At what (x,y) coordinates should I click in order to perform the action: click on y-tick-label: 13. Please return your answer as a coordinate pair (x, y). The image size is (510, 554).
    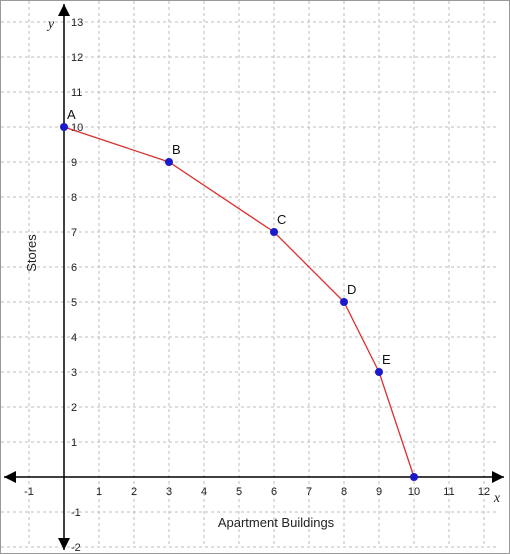
    Looking at the image, I should click on (77, 23).